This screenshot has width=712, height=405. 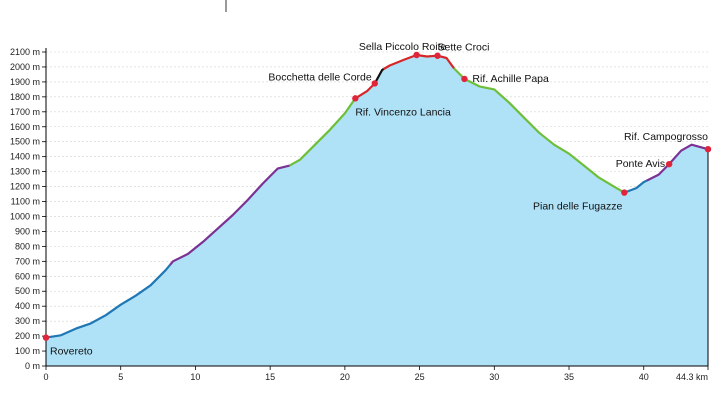 What do you see at coordinates (403, 112) in the screenshot?
I see `waypoint-label: Rif. Vincenzo Lancia` at bounding box center [403, 112].